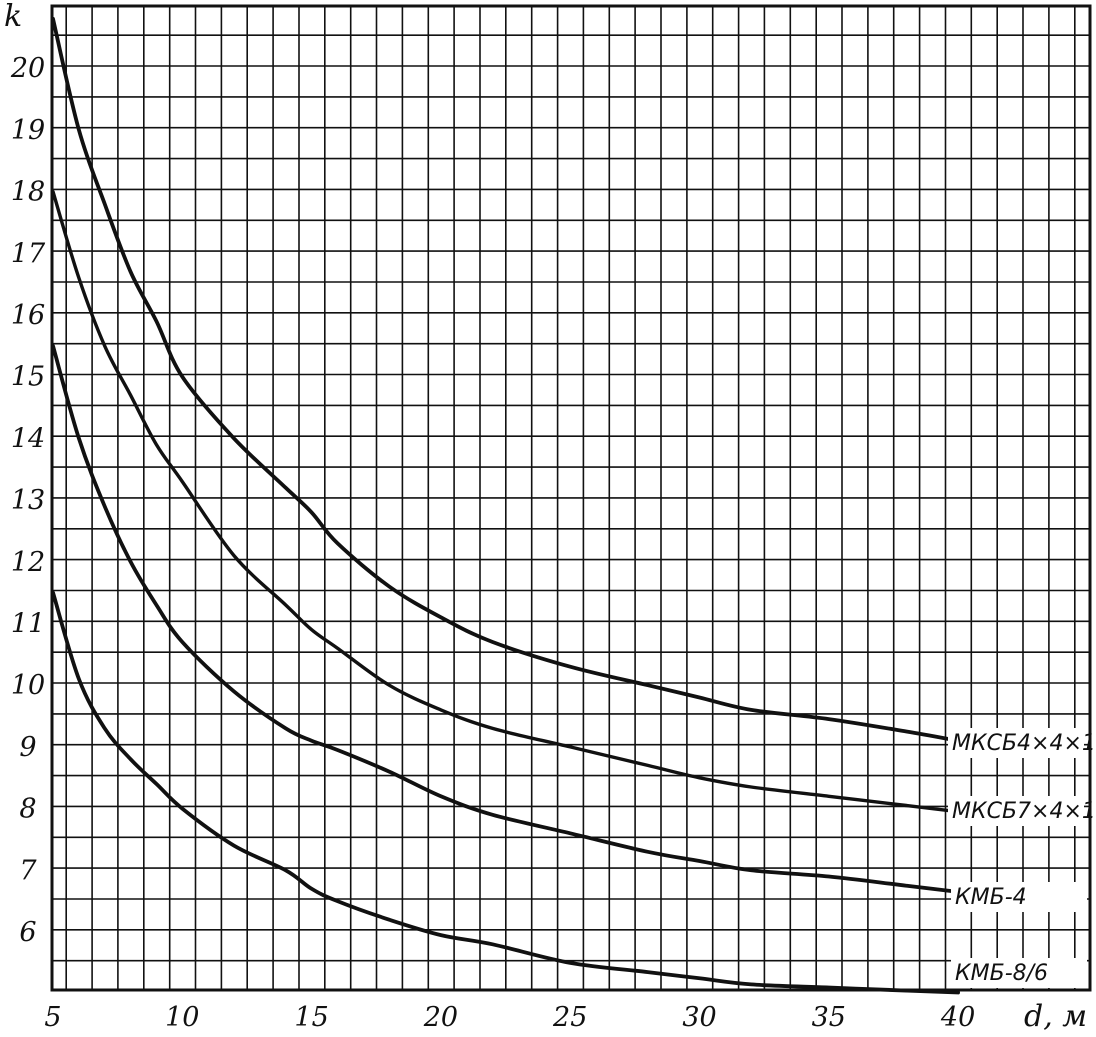 The width and height of the screenshot is (1096, 1037). What do you see at coordinates (991, 897) in the screenshot?
I see `series-label-3: КМБ-4` at bounding box center [991, 897].